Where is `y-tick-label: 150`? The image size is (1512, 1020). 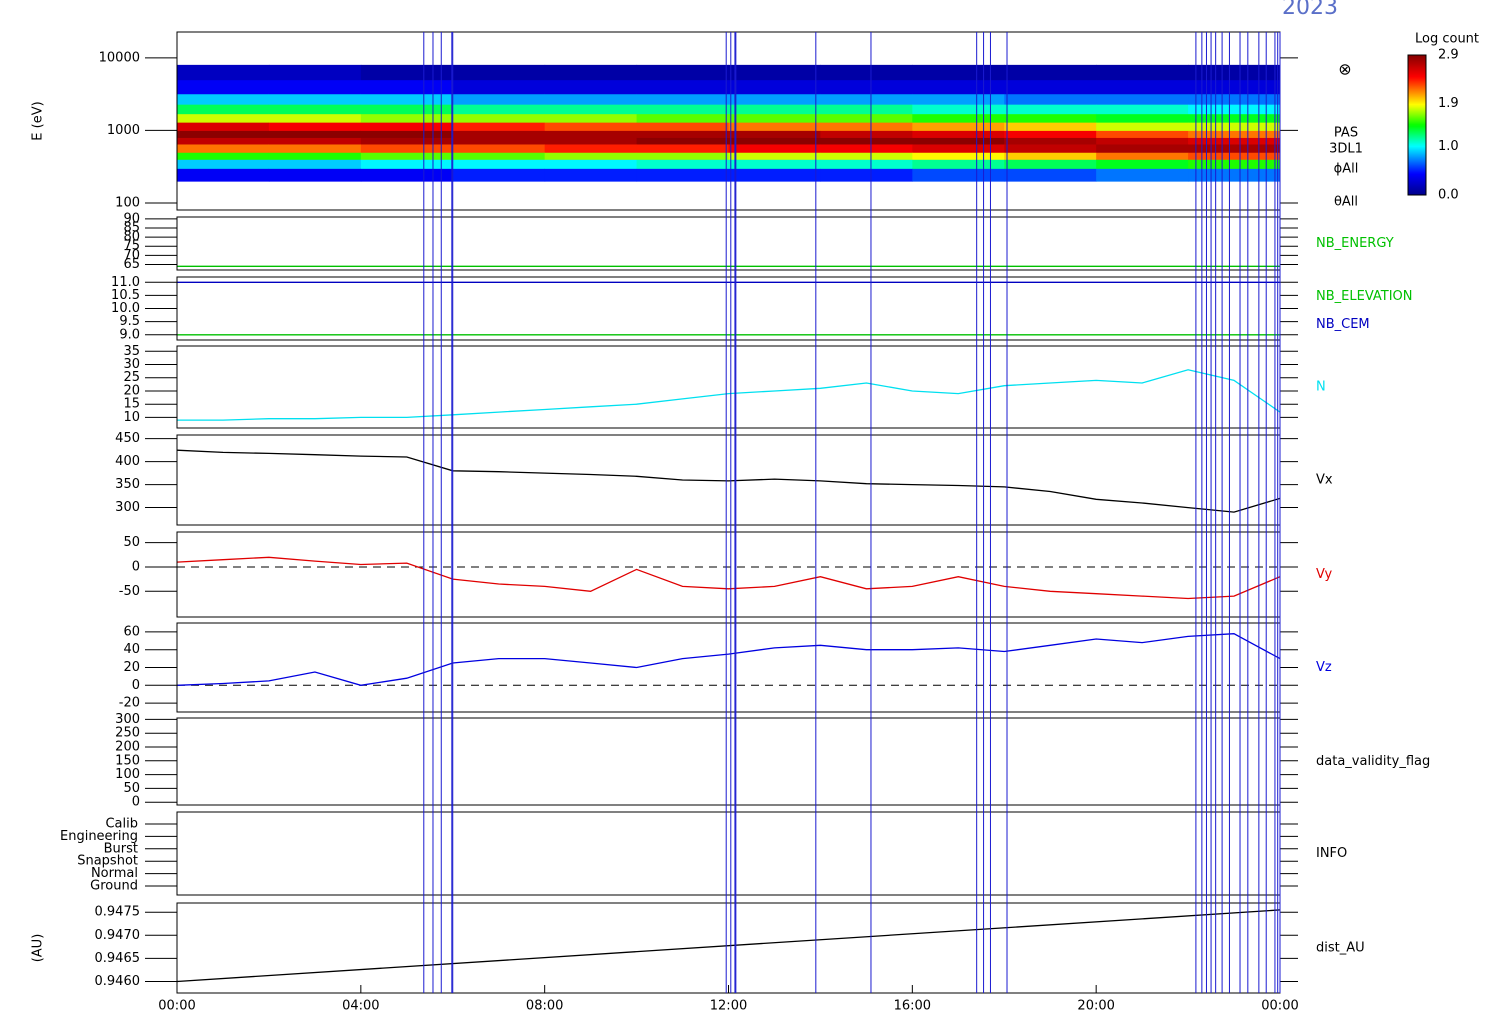 y-tick-label: 150 is located at coordinates (127, 760).